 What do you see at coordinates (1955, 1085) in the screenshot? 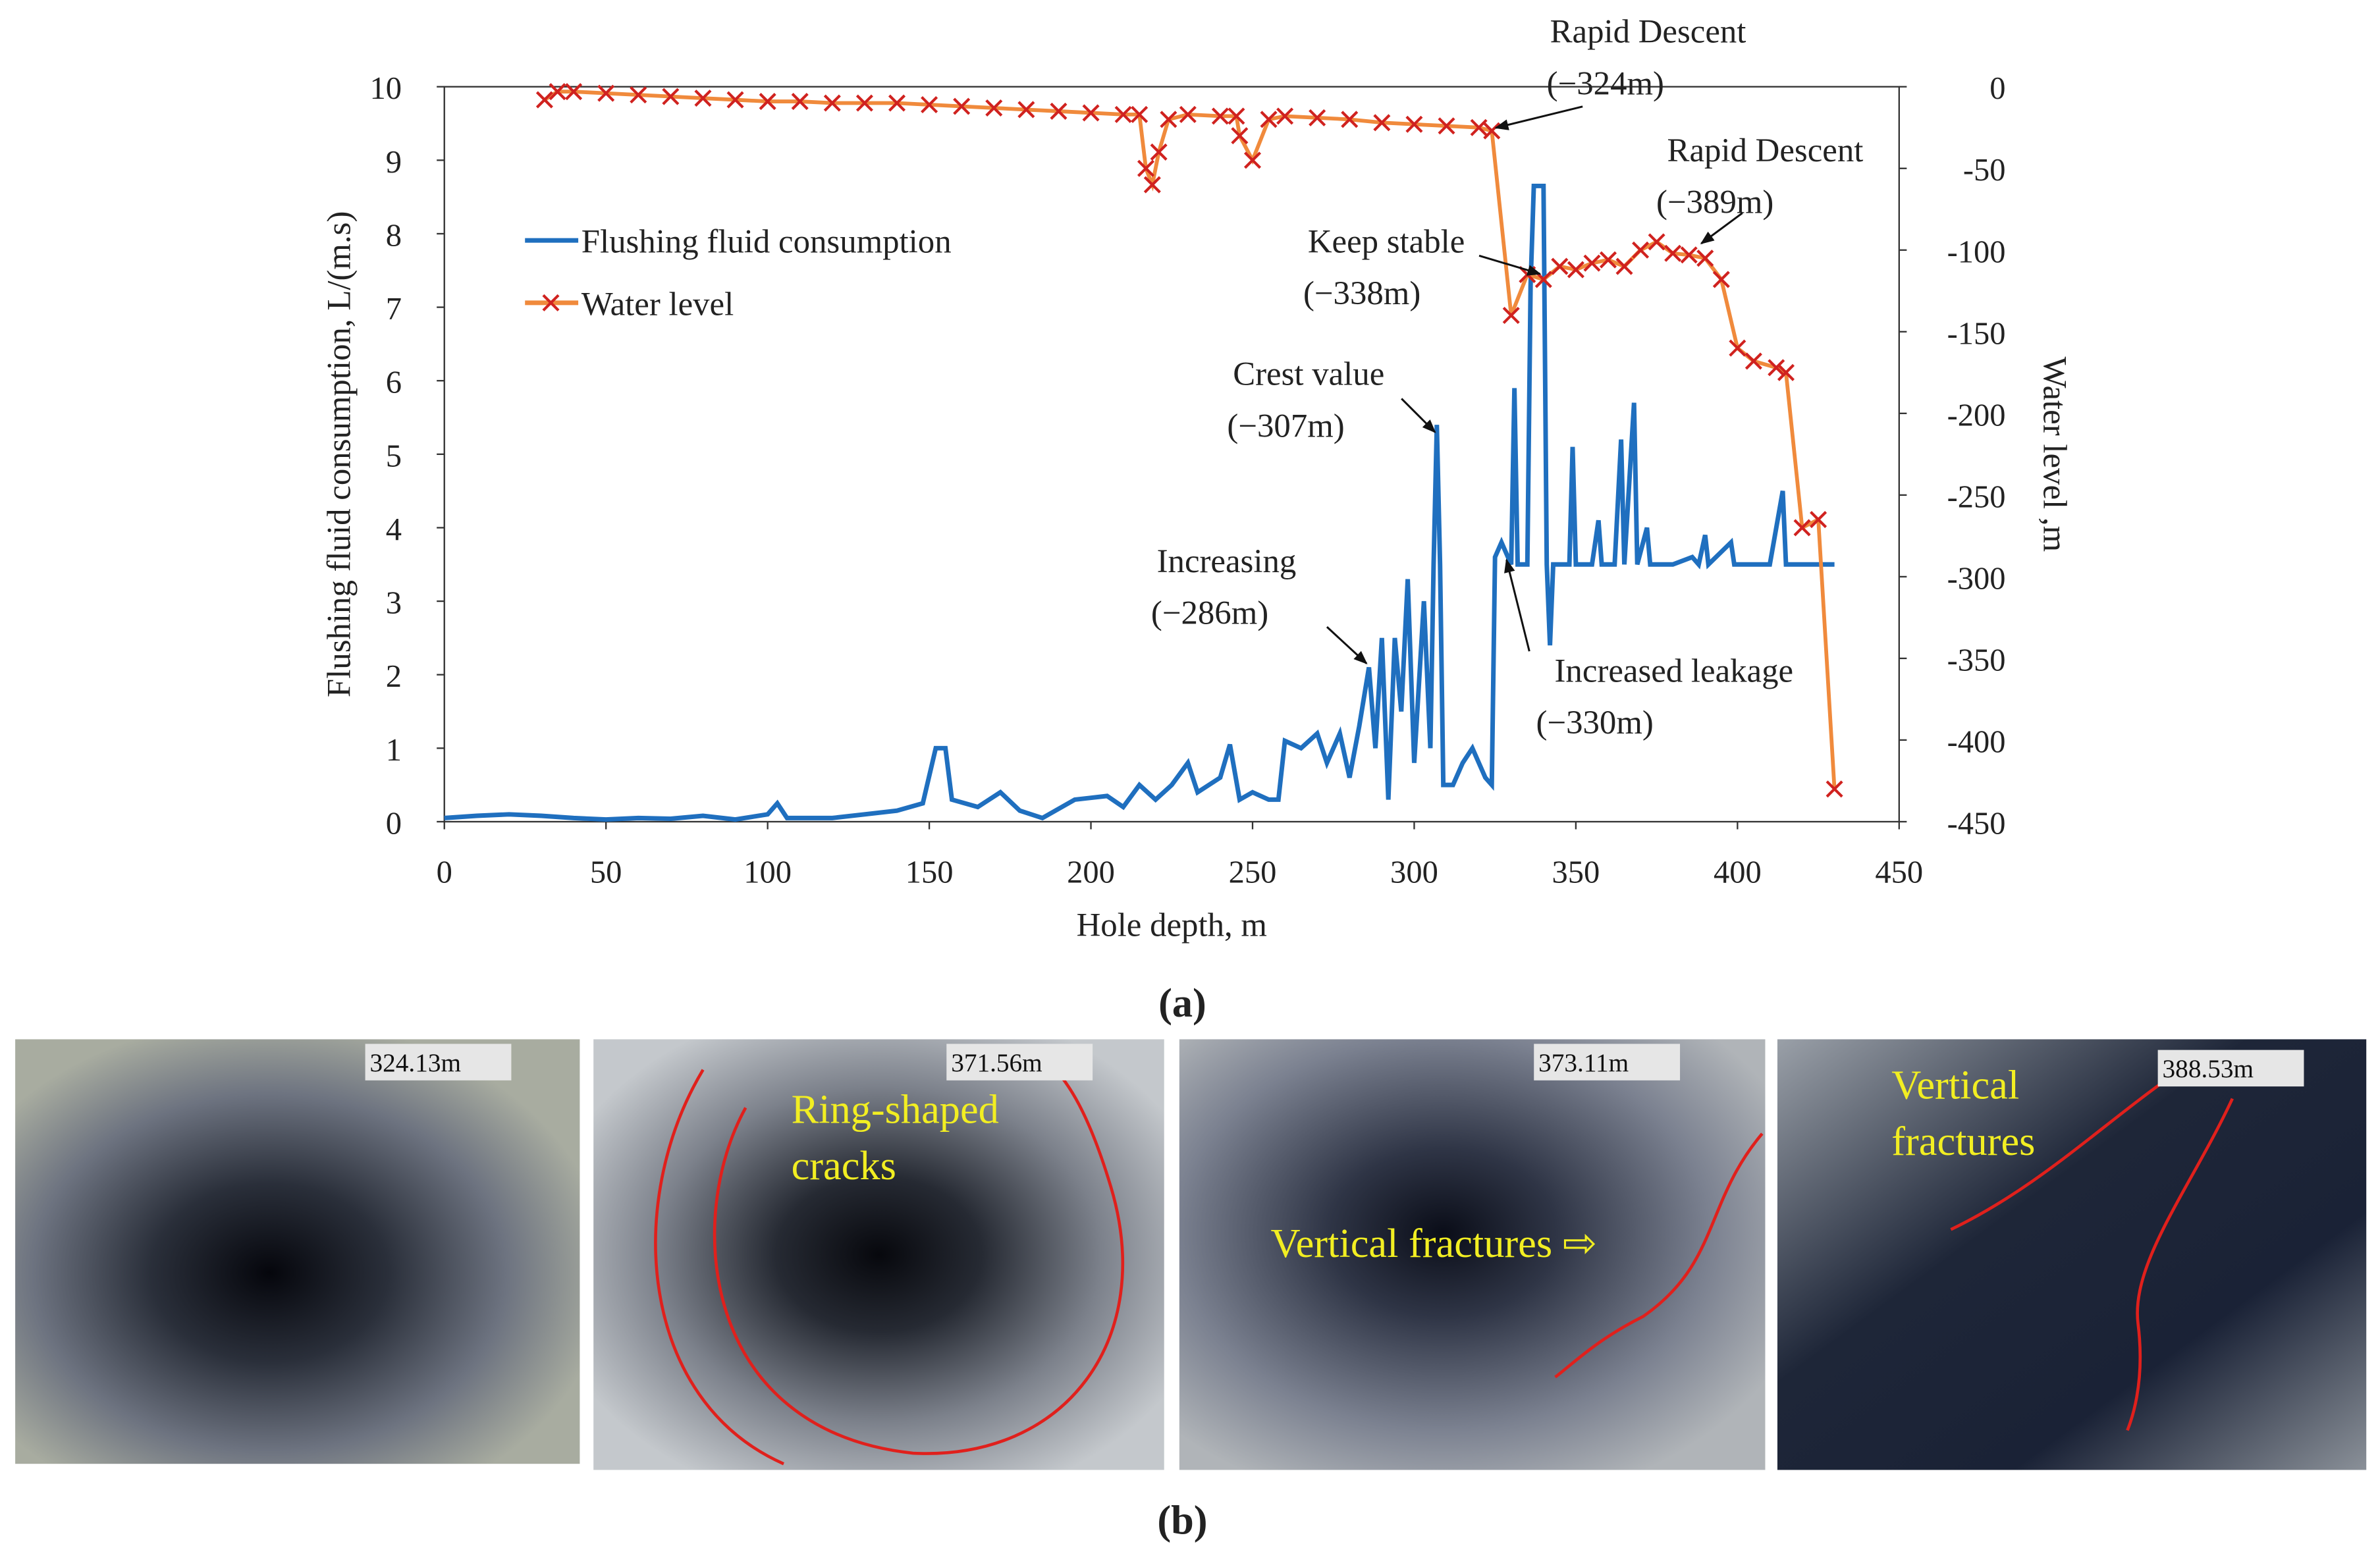
I see `photo-annotation: Vertical` at bounding box center [1955, 1085].